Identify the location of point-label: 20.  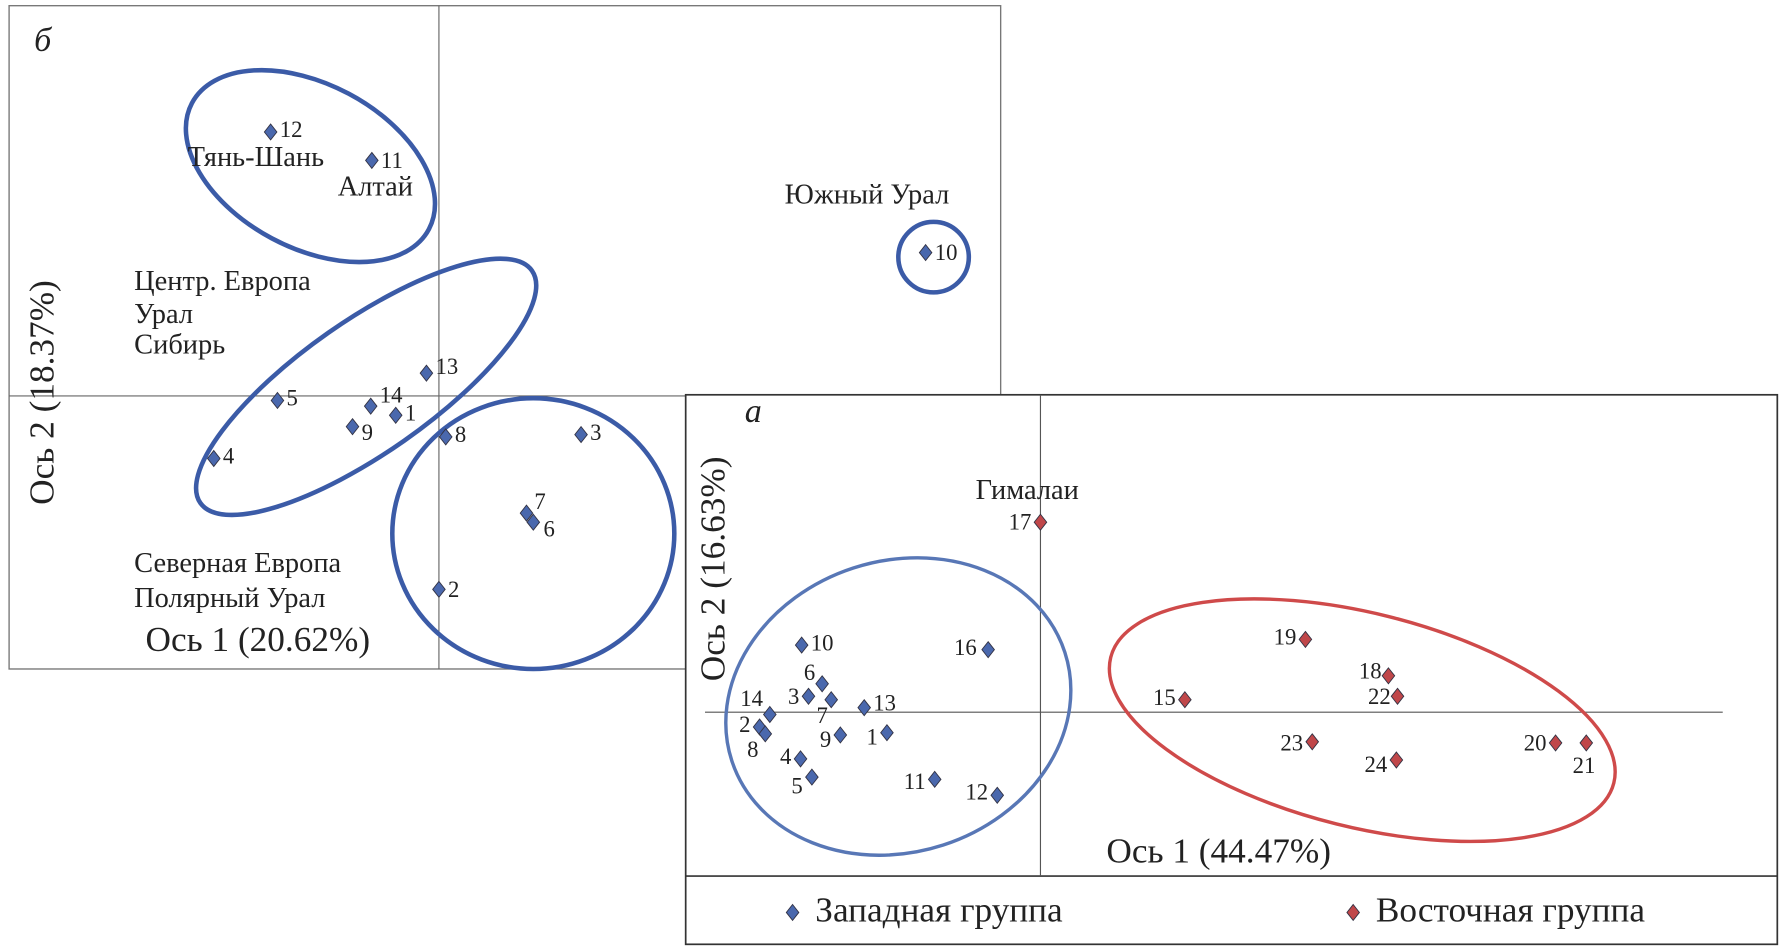
(1535, 742).